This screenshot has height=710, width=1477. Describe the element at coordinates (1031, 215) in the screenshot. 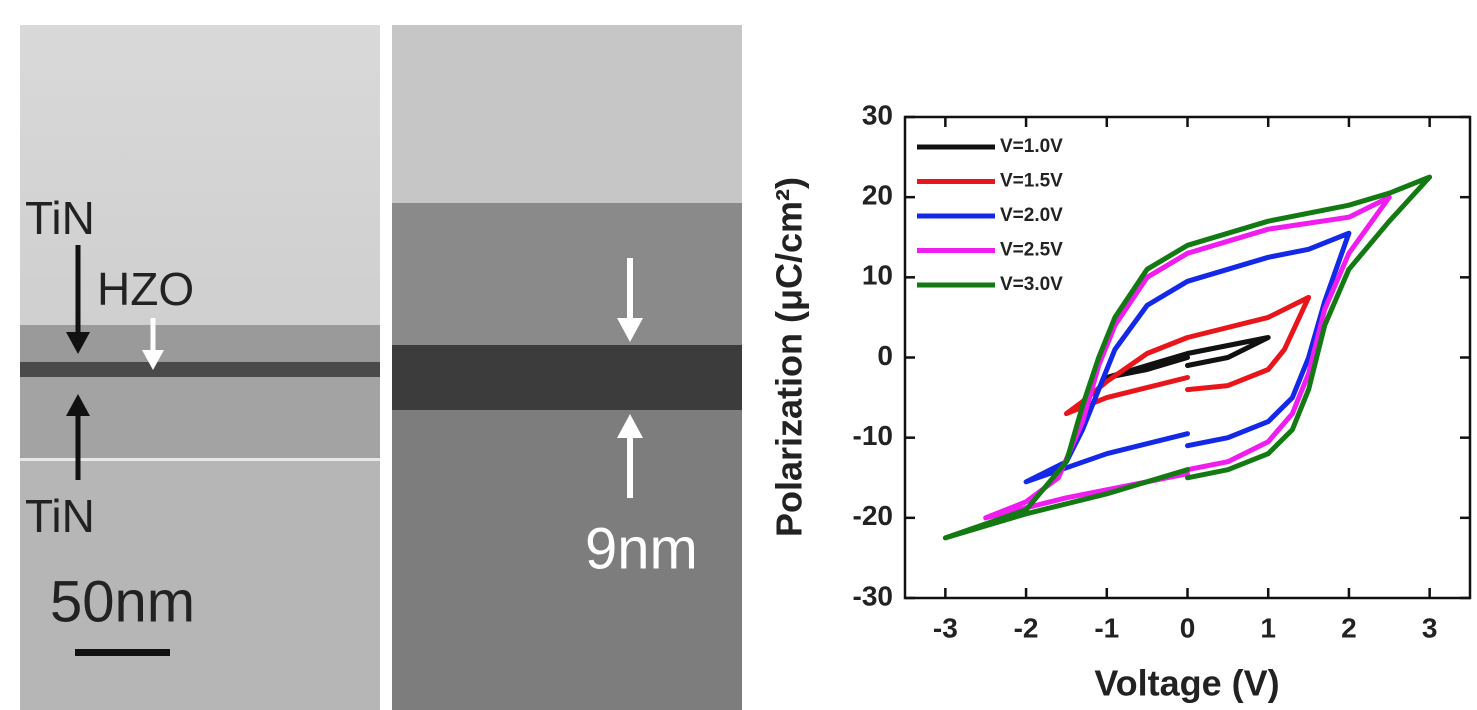

I see `legend-label: V=2.0V` at that location.